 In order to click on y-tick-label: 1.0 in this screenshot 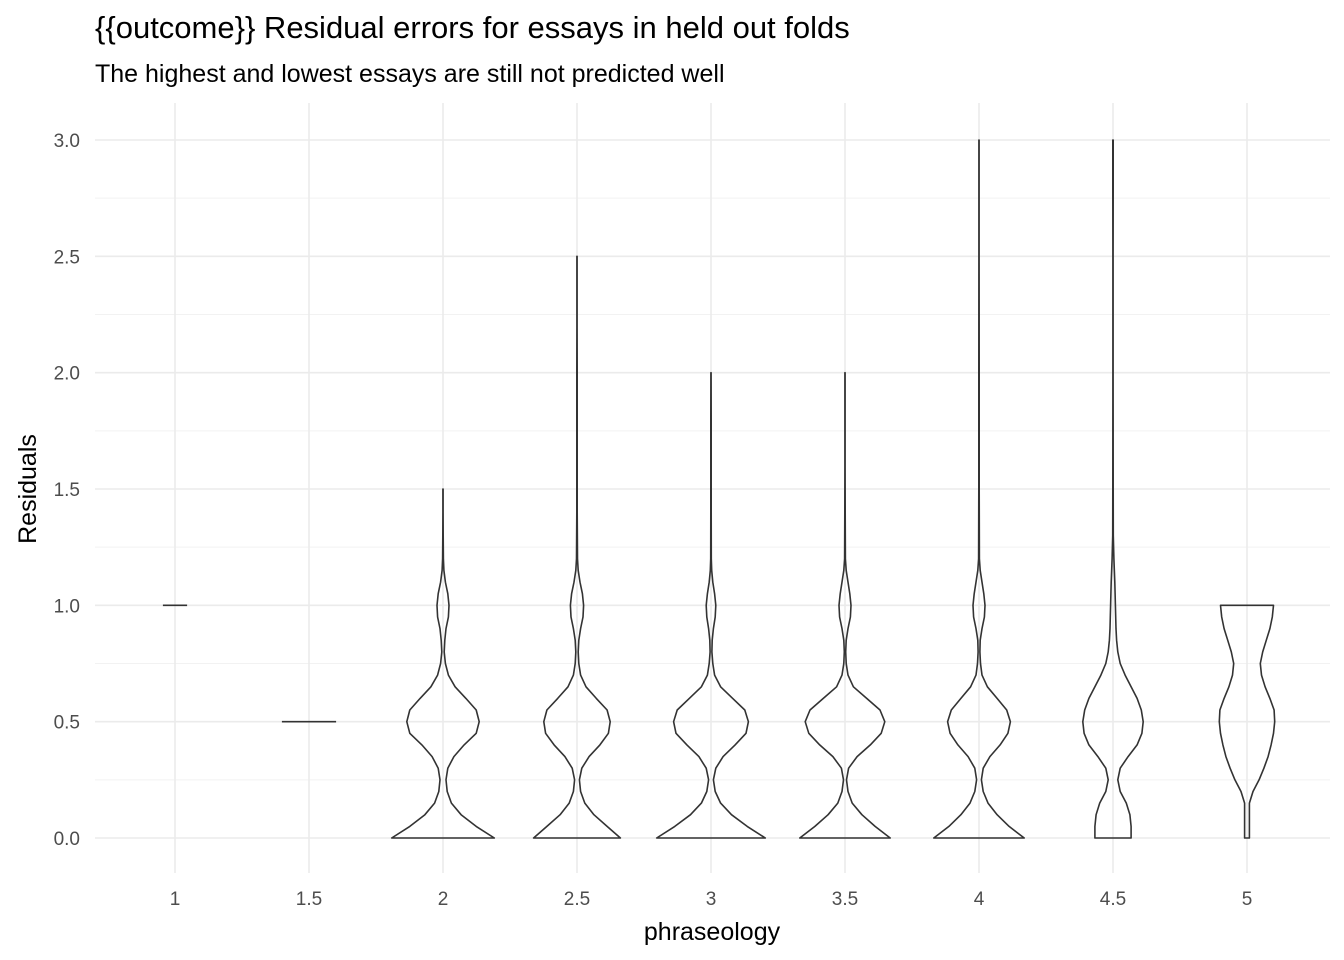, I will do `click(67, 606)`.